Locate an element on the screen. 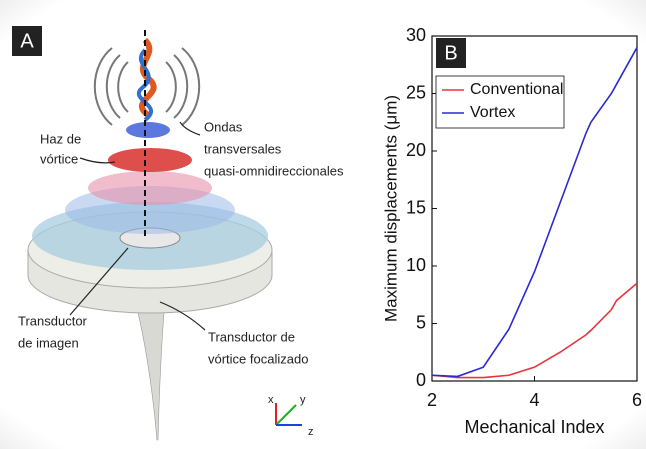 This screenshot has width=646, height=449. y-tick-label: 0 is located at coordinates (421, 380).